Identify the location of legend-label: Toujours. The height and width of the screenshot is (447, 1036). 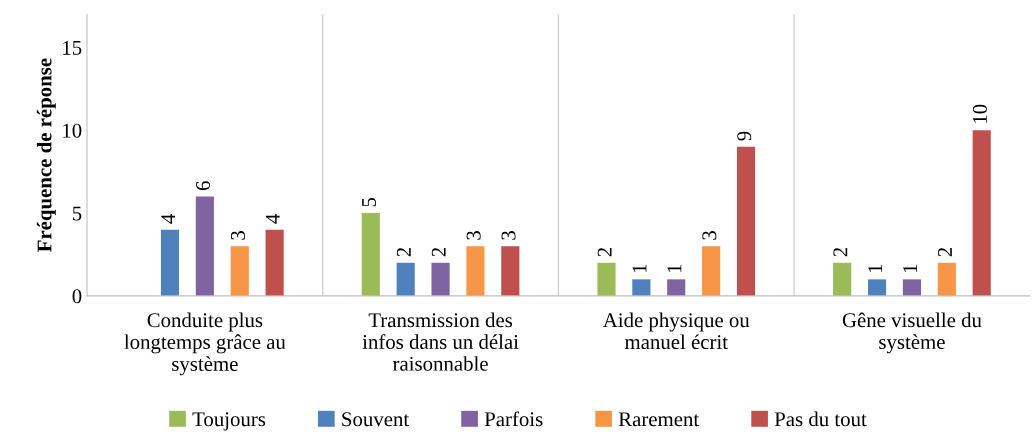
(229, 421).